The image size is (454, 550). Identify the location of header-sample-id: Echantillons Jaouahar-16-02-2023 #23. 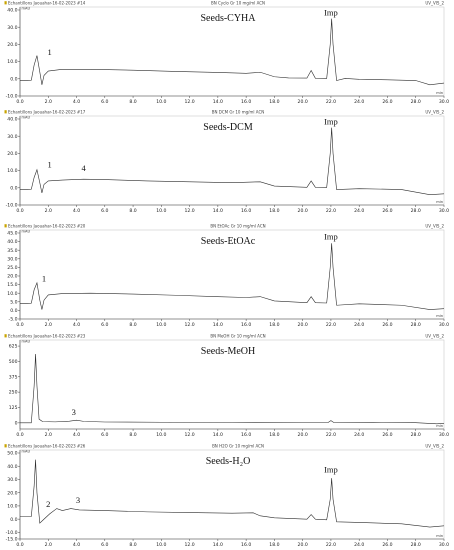
(47, 336).